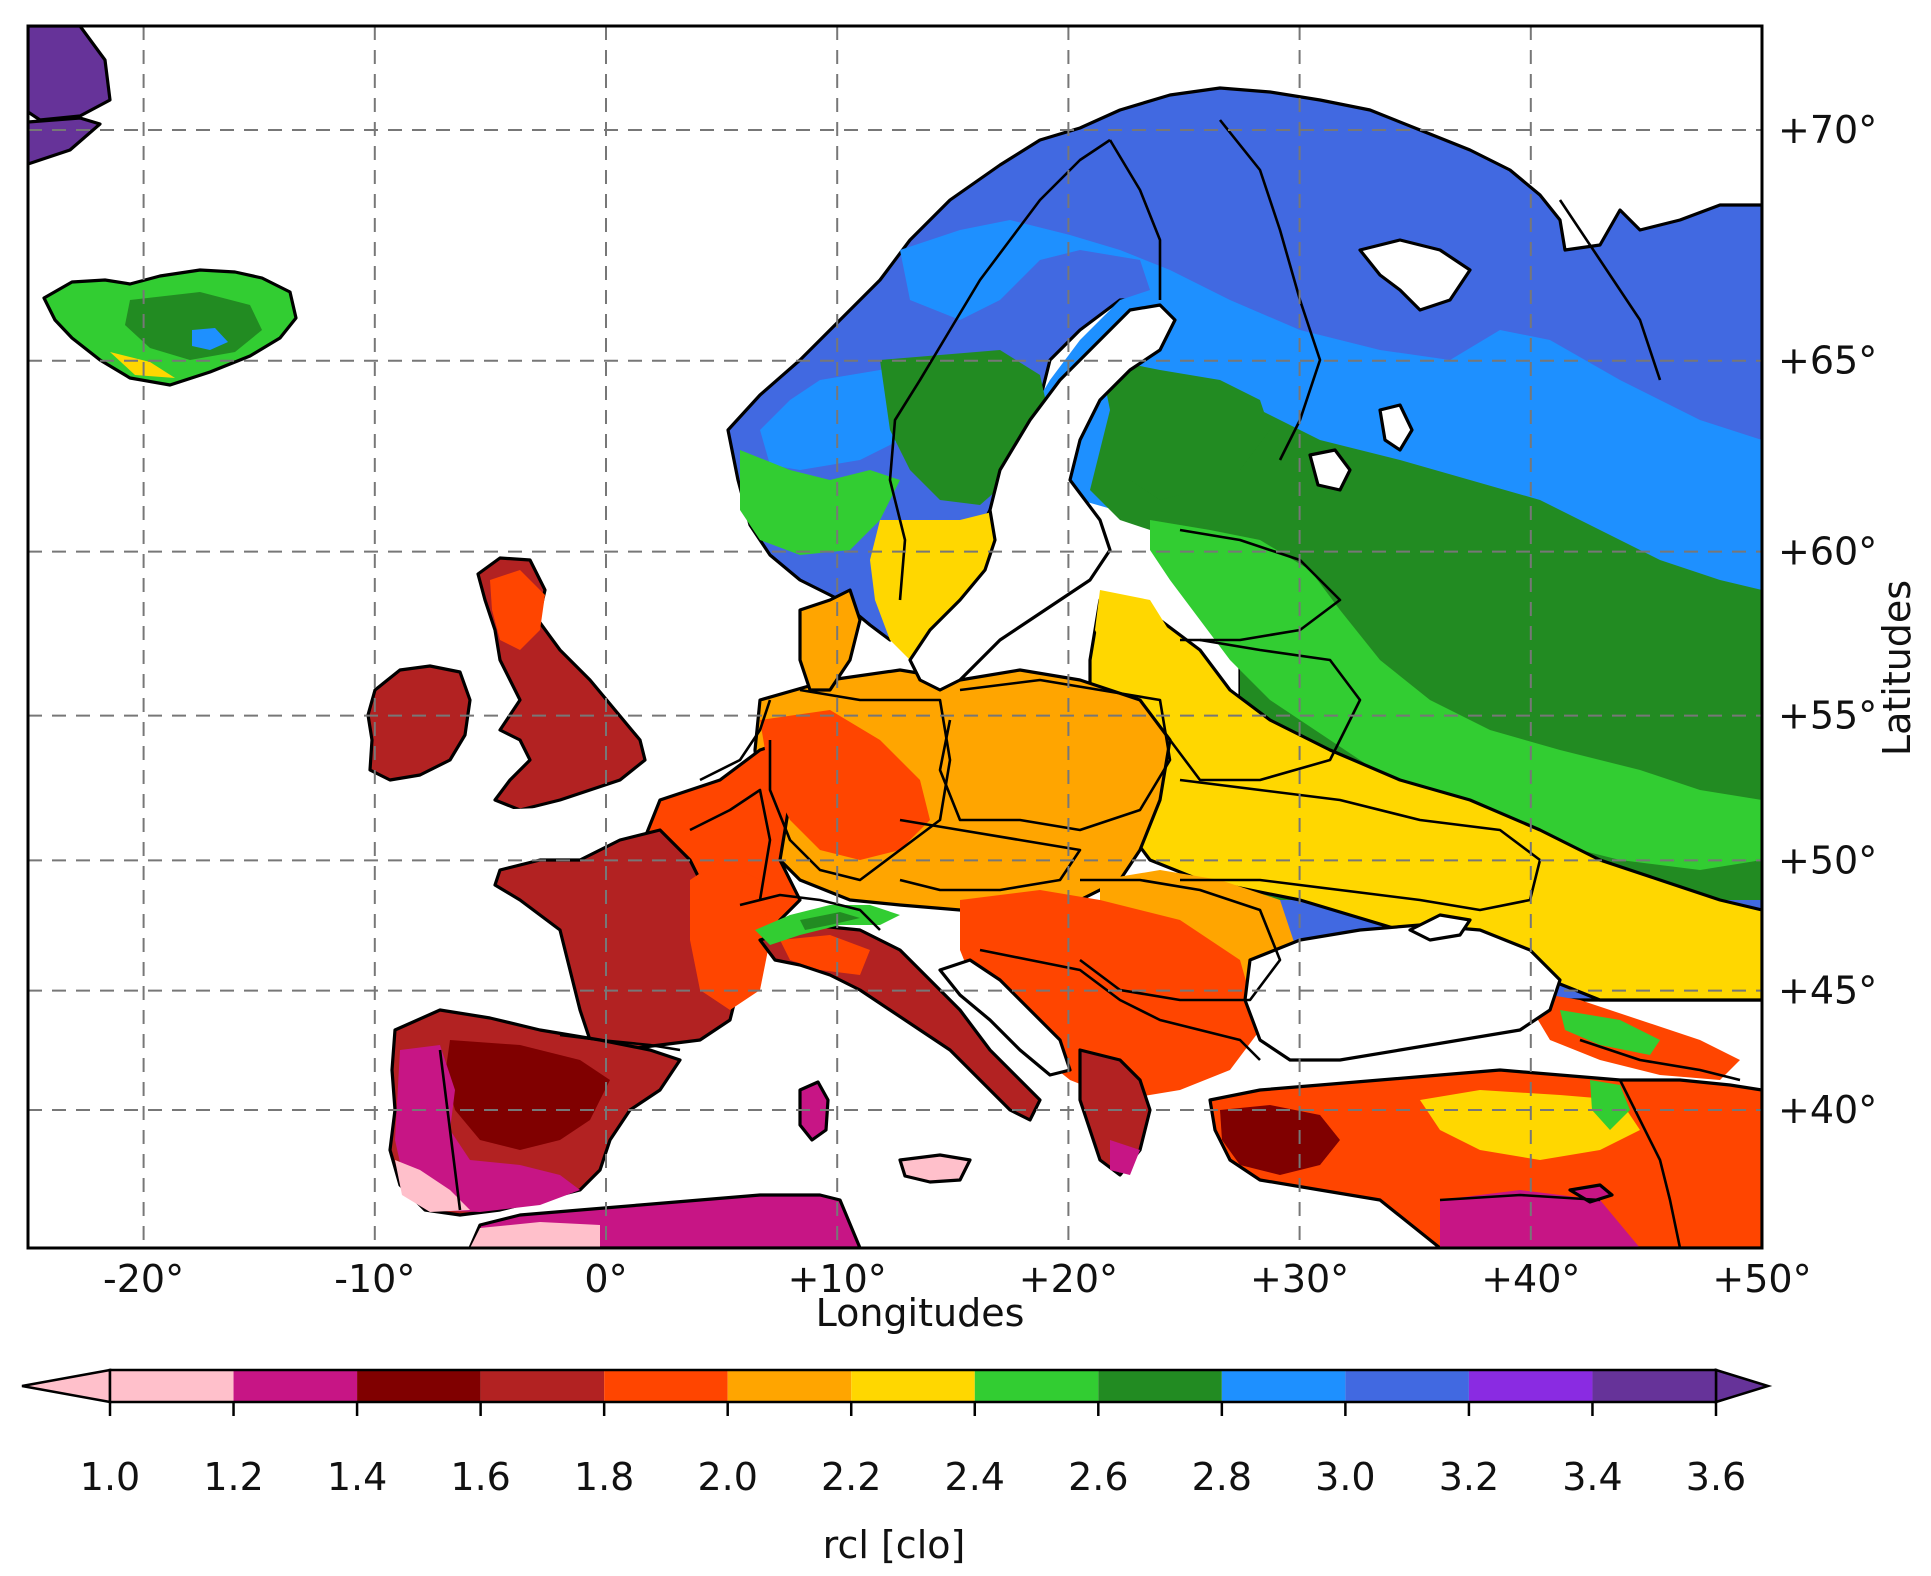 The height and width of the screenshot is (1576, 1931). Describe the element at coordinates (935, 1168) in the screenshot. I see `region-sicily` at that location.